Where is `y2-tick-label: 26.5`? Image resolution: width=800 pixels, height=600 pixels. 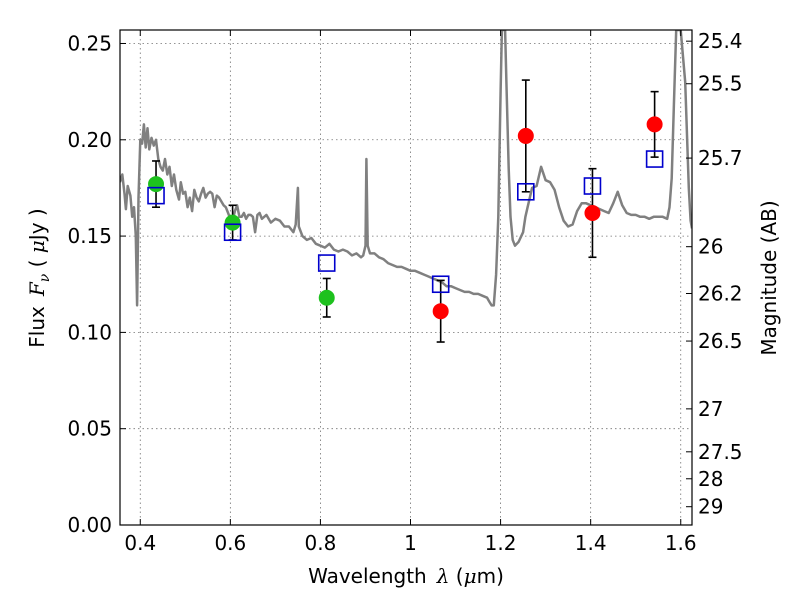
y2-tick-label: 26.5 is located at coordinates (720, 341).